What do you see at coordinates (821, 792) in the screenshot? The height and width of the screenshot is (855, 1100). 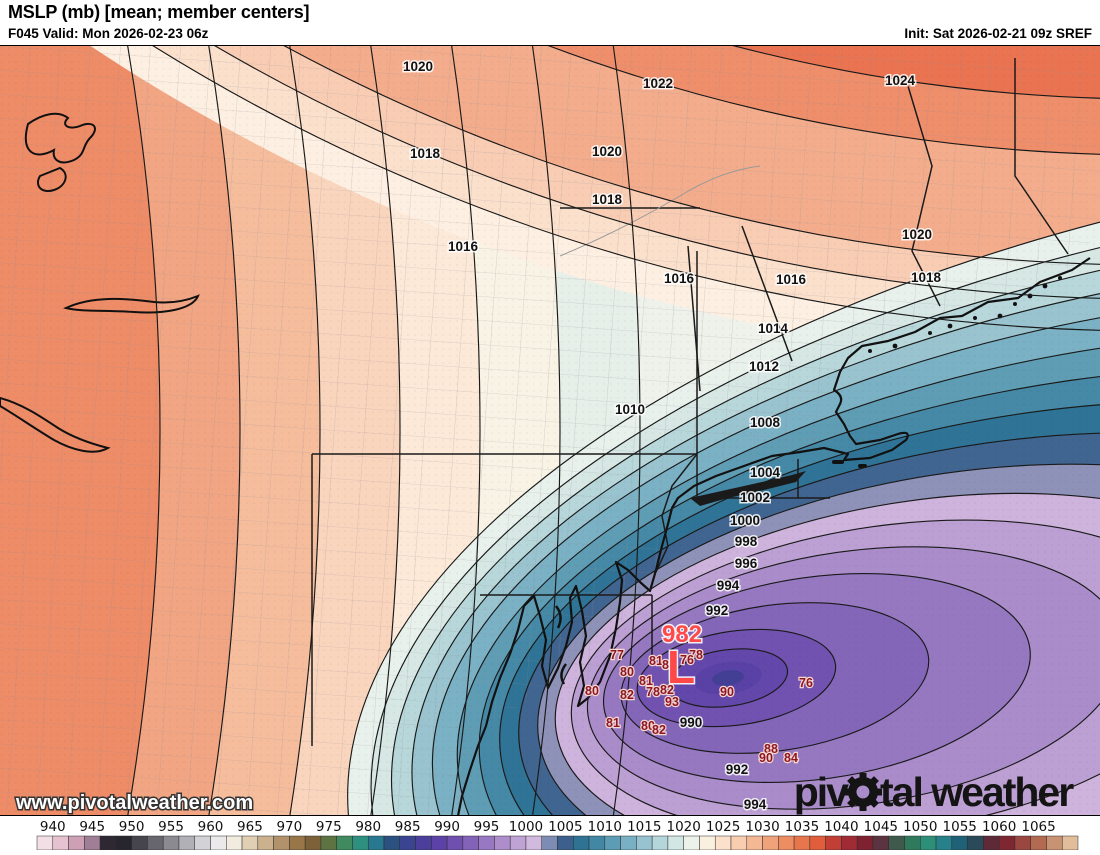 I see `logo-text-left: piv` at bounding box center [821, 792].